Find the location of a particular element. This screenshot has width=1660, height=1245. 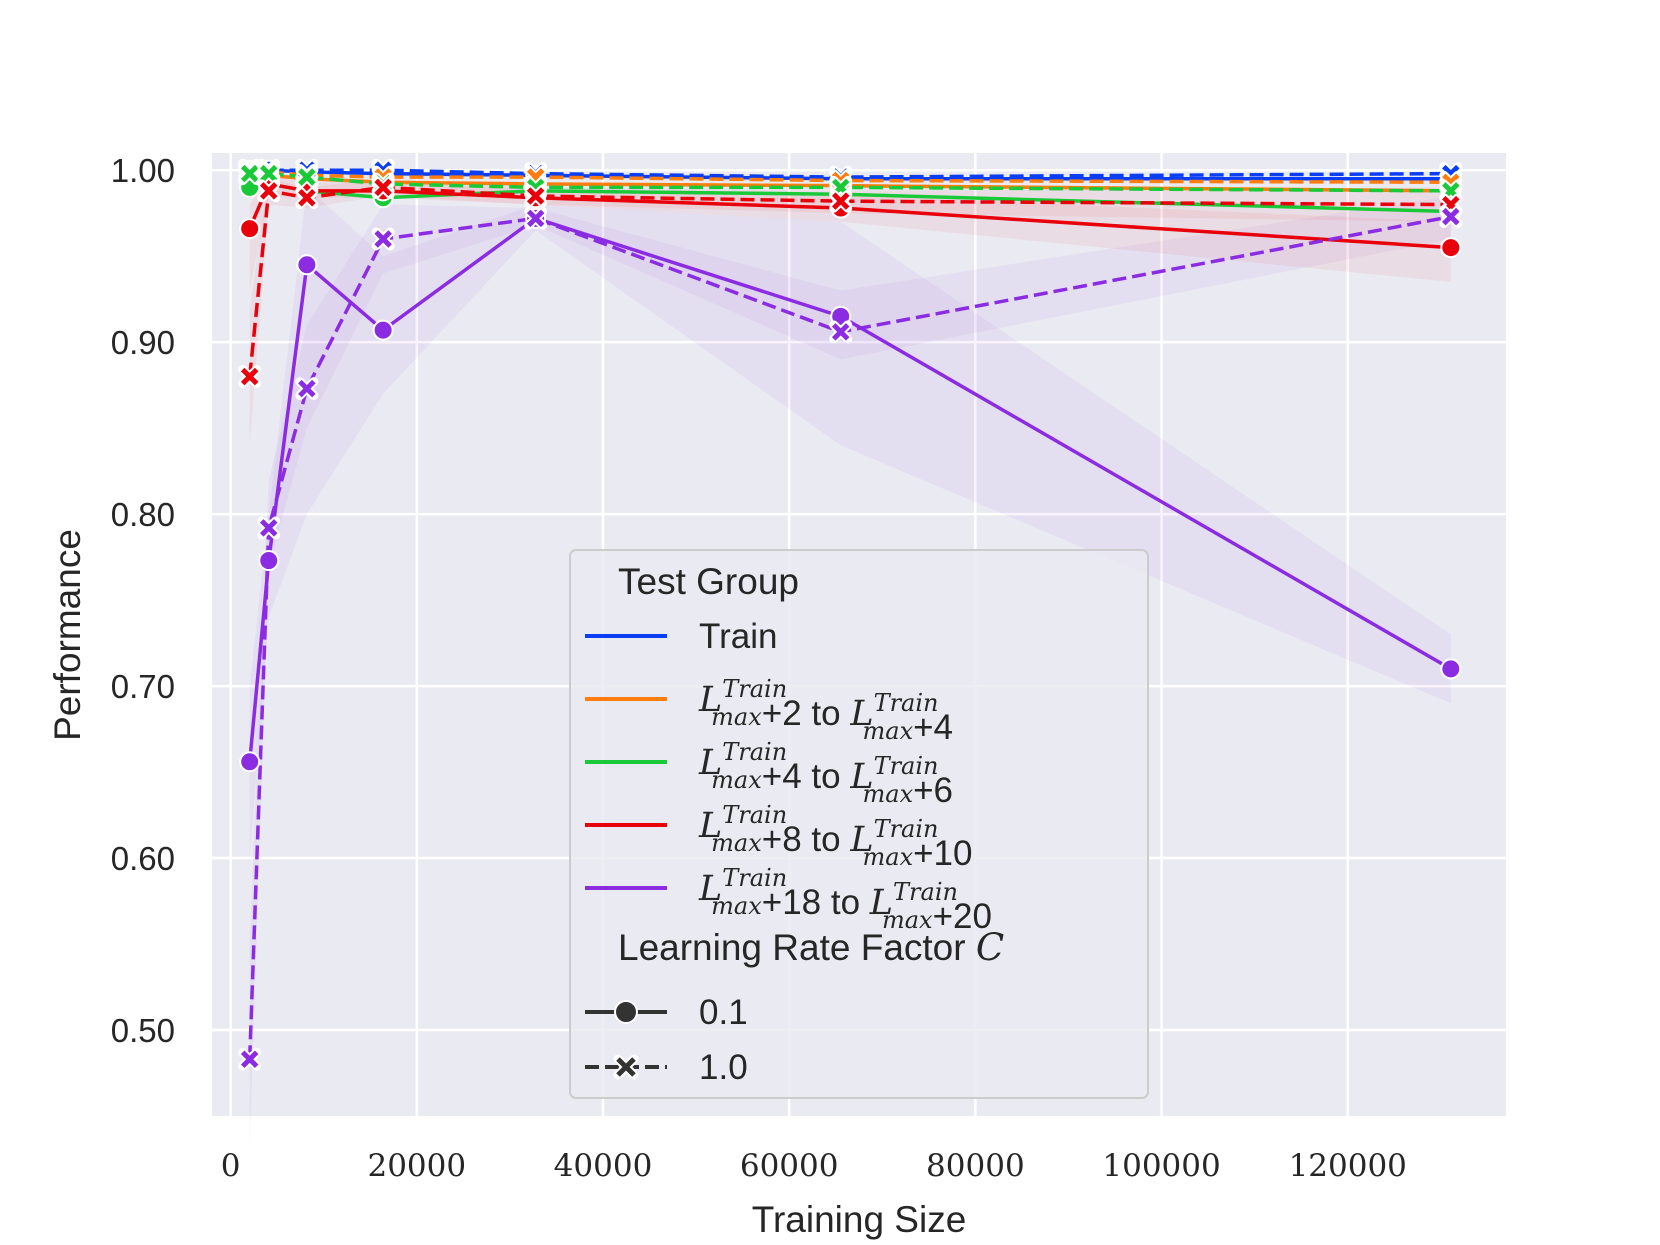

x-tick-label: 100000 is located at coordinates (1161, 1166).